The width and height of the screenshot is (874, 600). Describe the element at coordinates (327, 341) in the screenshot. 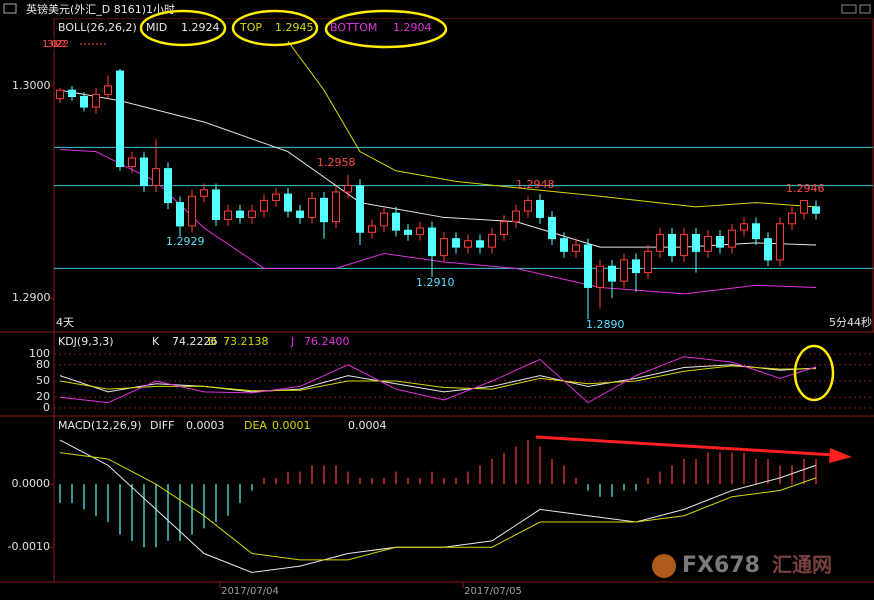

I see `legend-value: 76.2400` at that location.